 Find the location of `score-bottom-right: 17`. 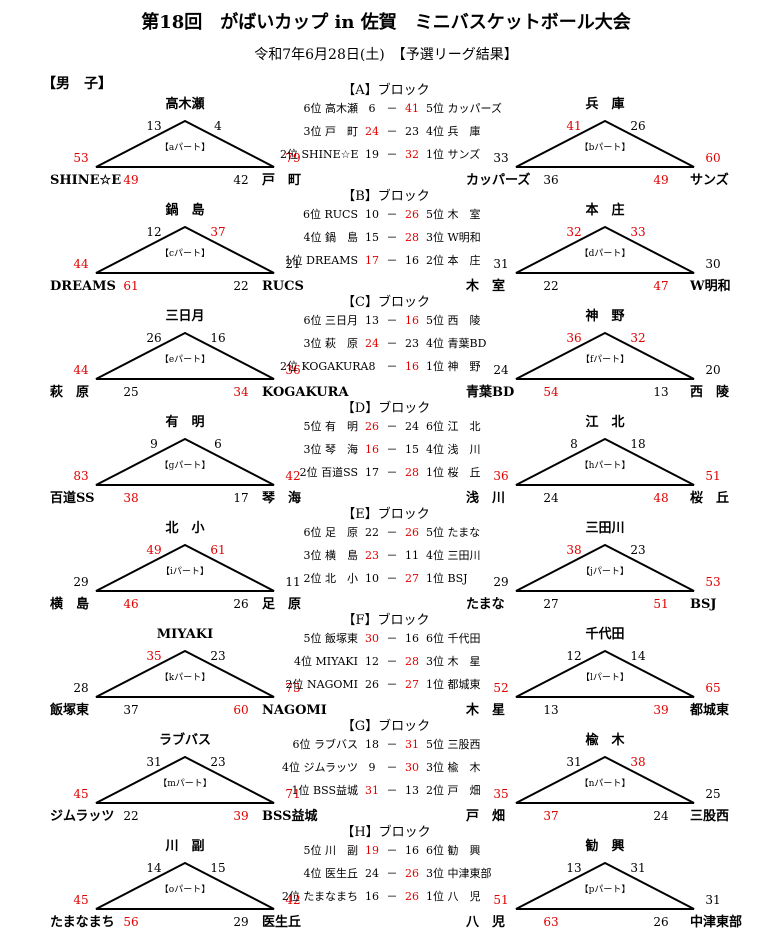

score-bottom-right: 17 is located at coordinates (241, 498).